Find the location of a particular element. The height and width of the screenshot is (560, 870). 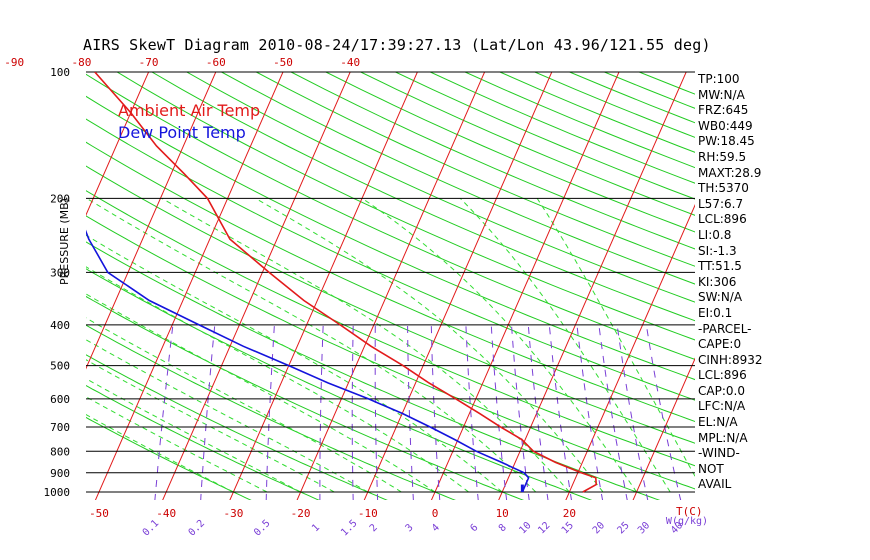

legend-dew-point-temp: Dew Point Temp is located at coordinates (182, 132).